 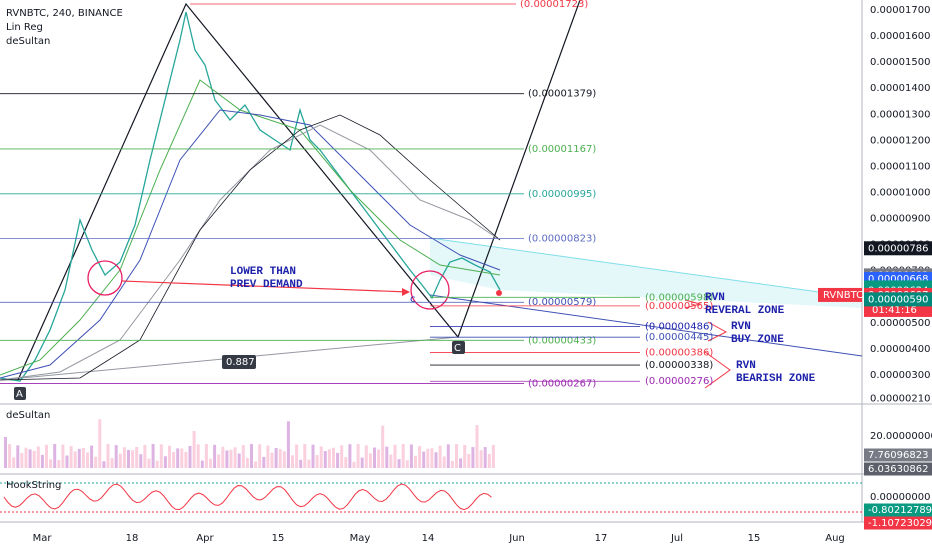 I want to click on pane-badge-label: -1.10723029, so click(x=900, y=523).